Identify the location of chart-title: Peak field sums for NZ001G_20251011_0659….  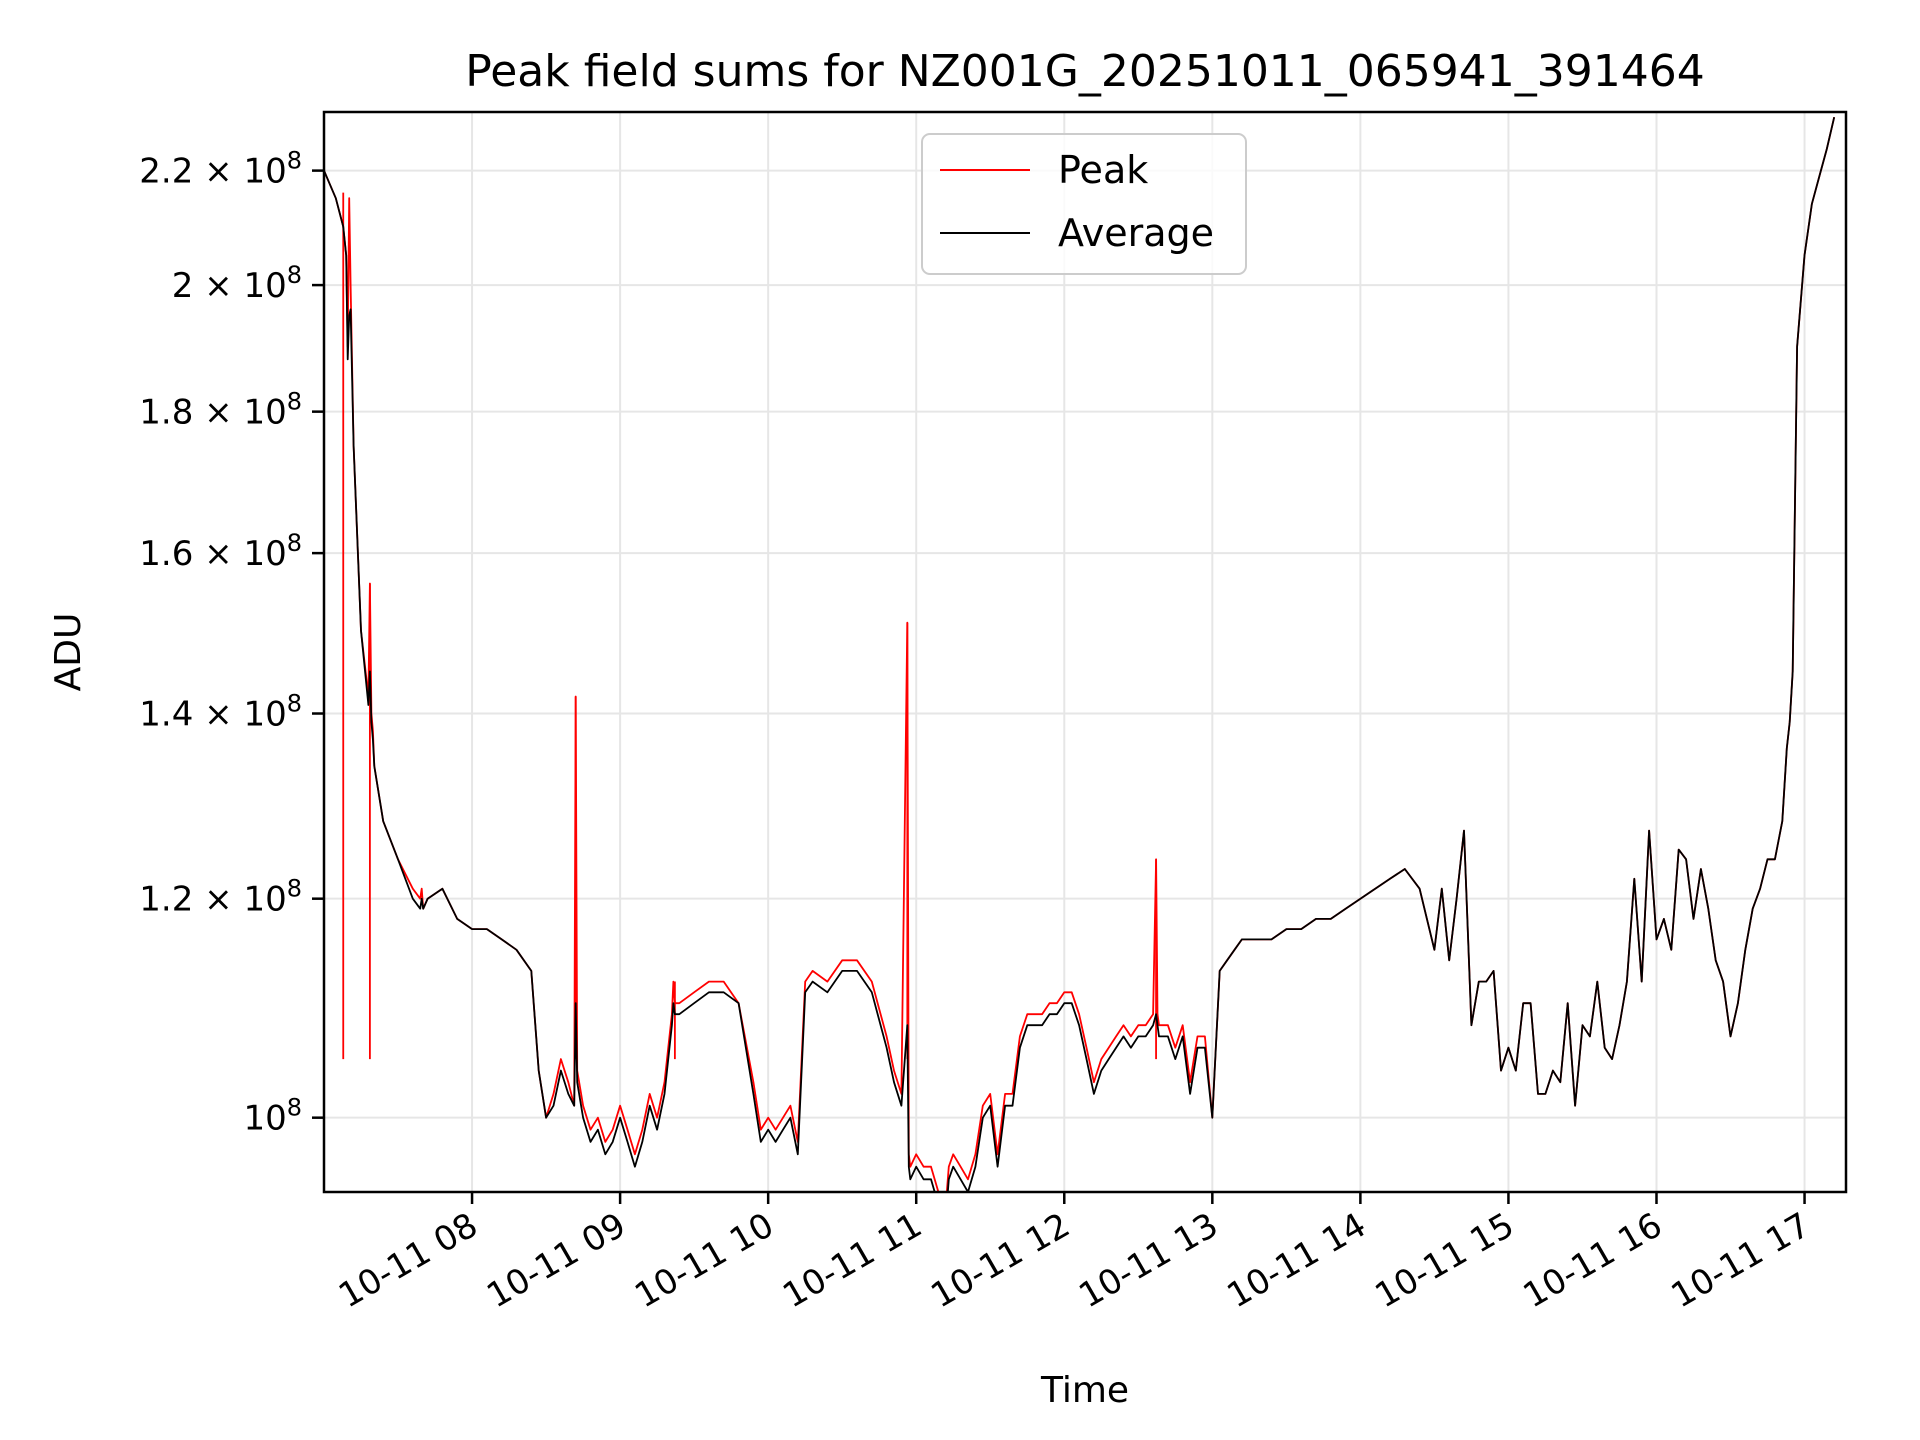
(1084, 71).